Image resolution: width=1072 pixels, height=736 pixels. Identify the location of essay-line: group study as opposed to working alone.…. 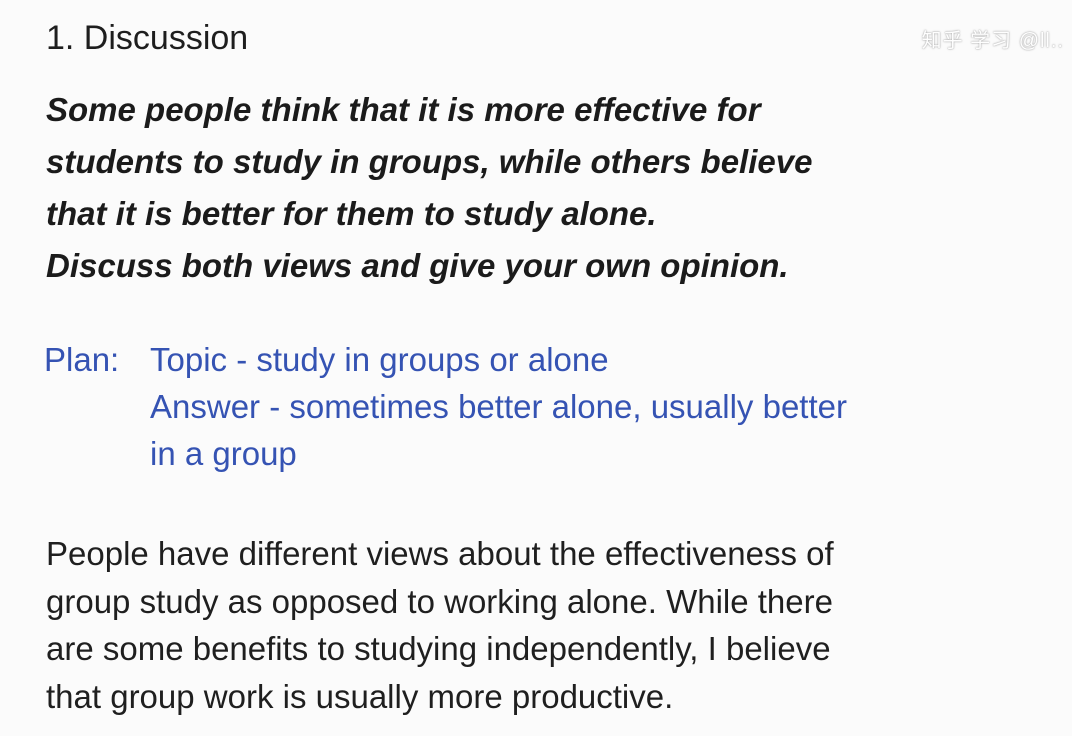
(439, 601).